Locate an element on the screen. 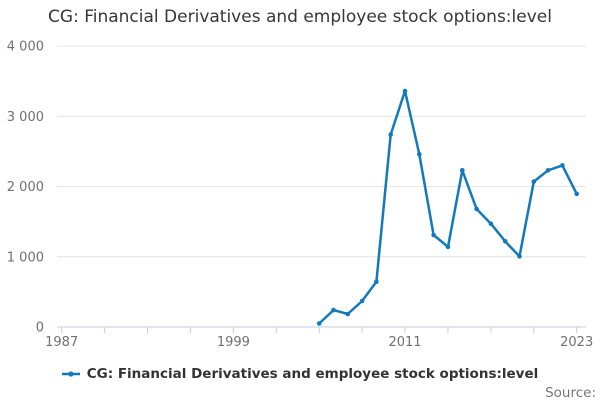  y-axis-tick-label: 4 000 is located at coordinates (25, 47).